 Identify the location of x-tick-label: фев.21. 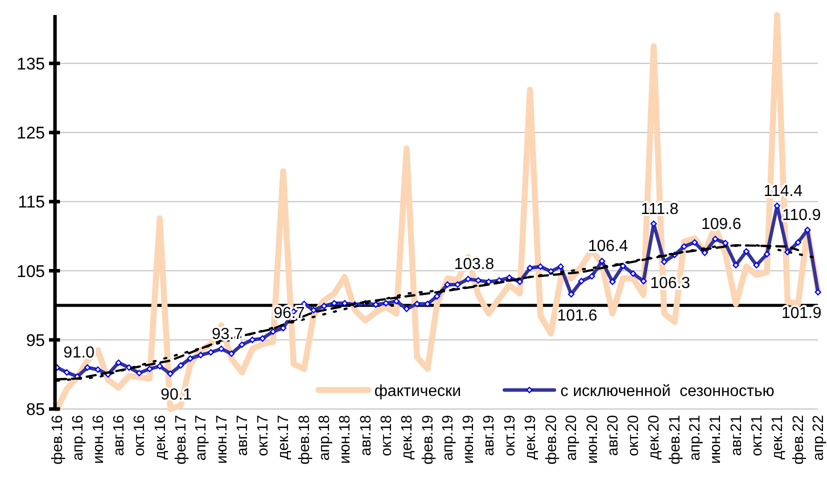
(675, 440).